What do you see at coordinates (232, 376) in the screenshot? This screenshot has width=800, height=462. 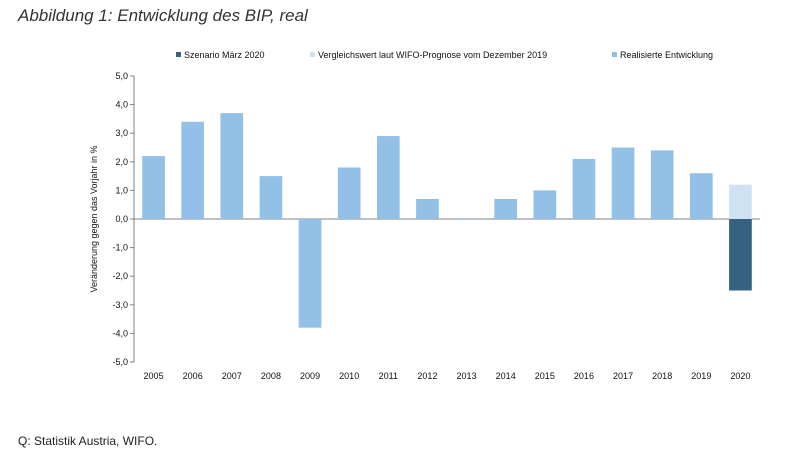 I see `x-tick-label: 2007` at bounding box center [232, 376].